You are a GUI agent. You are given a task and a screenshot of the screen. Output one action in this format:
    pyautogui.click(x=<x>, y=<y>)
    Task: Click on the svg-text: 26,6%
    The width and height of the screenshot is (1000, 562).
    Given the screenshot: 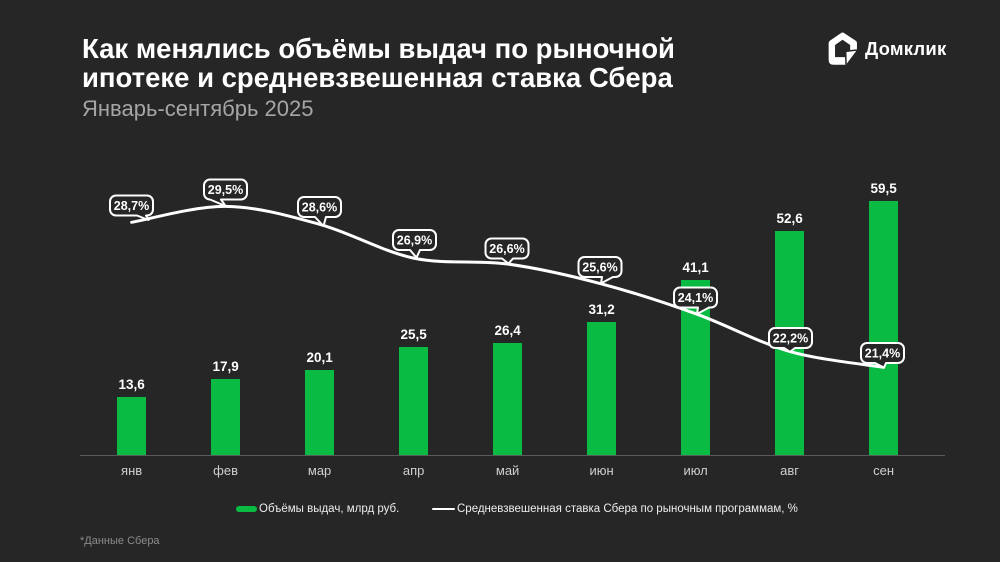 What is the action you would take?
    pyautogui.click(x=506, y=249)
    